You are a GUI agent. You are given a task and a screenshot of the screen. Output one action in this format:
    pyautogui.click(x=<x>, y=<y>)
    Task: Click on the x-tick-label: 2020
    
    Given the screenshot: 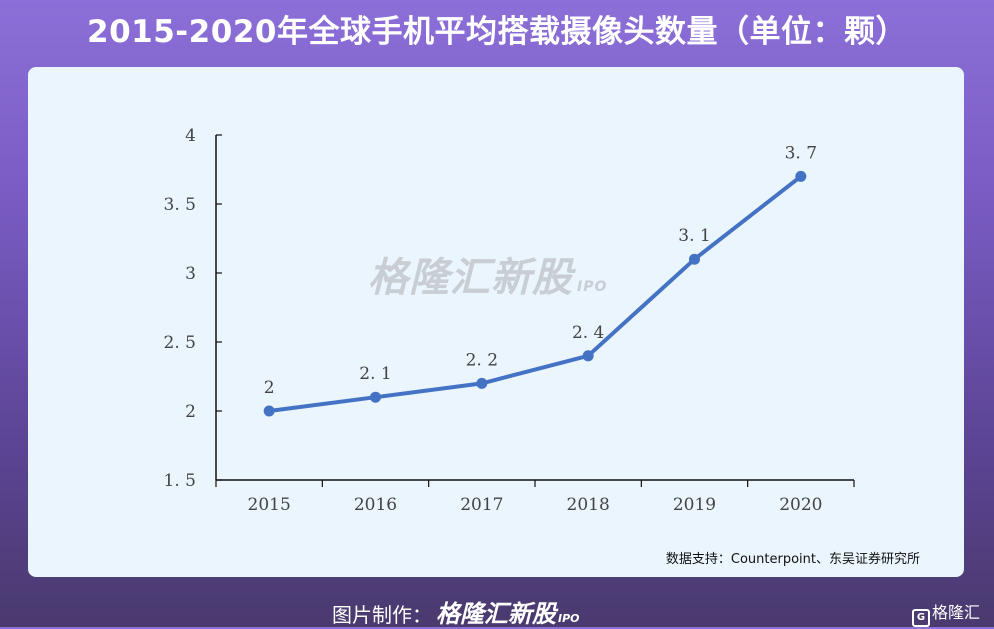 What is the action you would take?
    pyautogui.click(x=800, y=505)
    